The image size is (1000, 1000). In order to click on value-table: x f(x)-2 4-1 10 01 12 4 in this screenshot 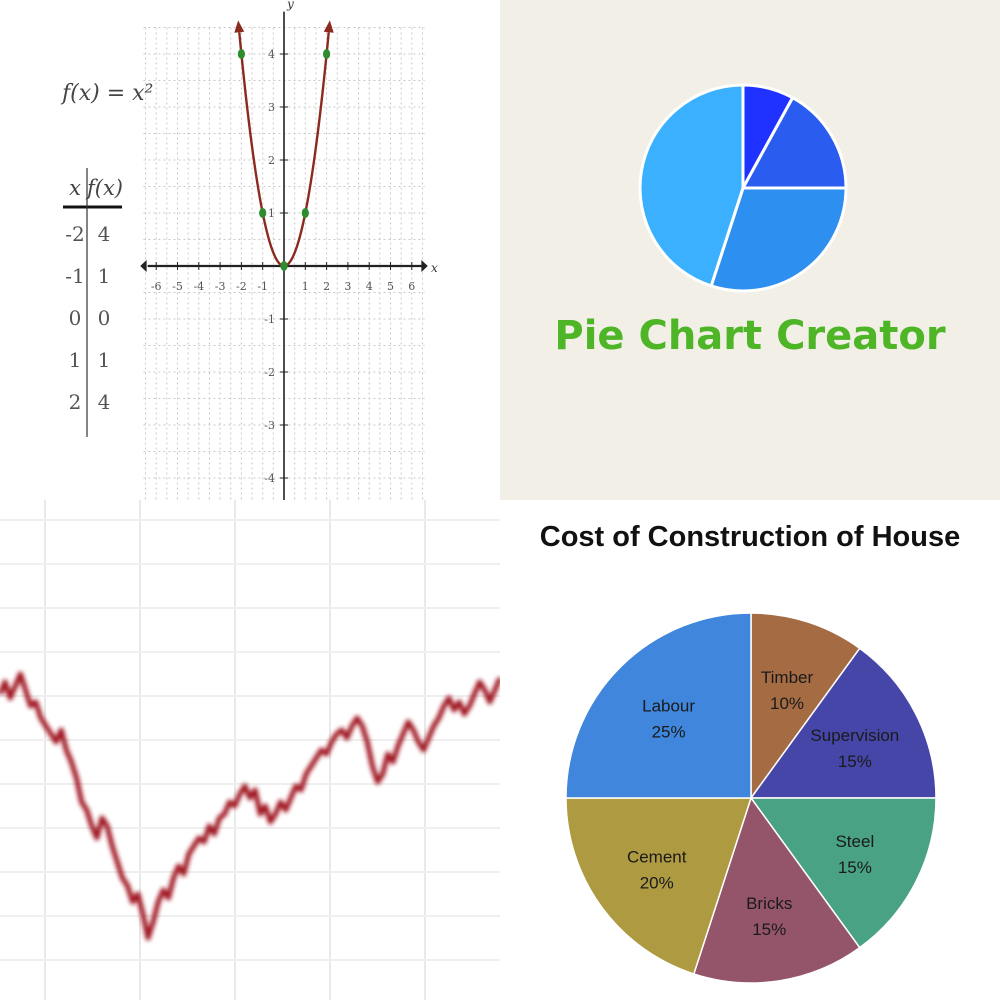, I will do `click(93, 302)`.